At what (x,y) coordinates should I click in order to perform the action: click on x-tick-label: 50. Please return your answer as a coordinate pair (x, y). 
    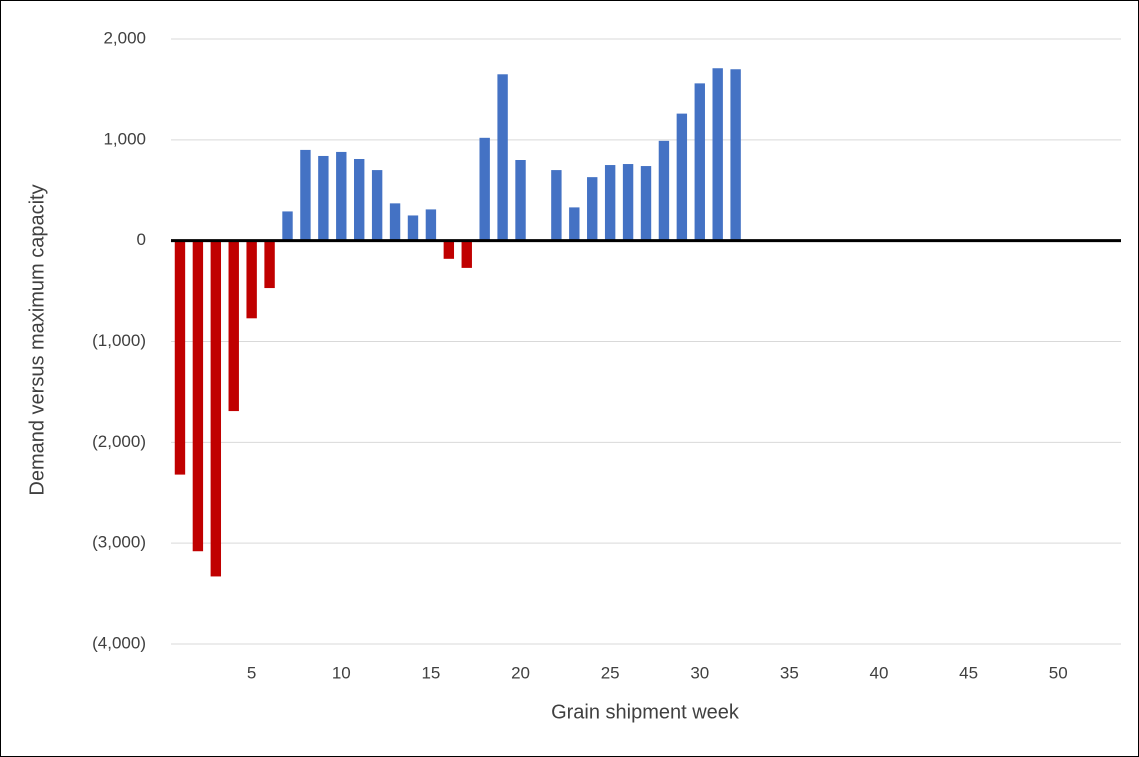
    Looking at the image, I should click on (1058, 672).